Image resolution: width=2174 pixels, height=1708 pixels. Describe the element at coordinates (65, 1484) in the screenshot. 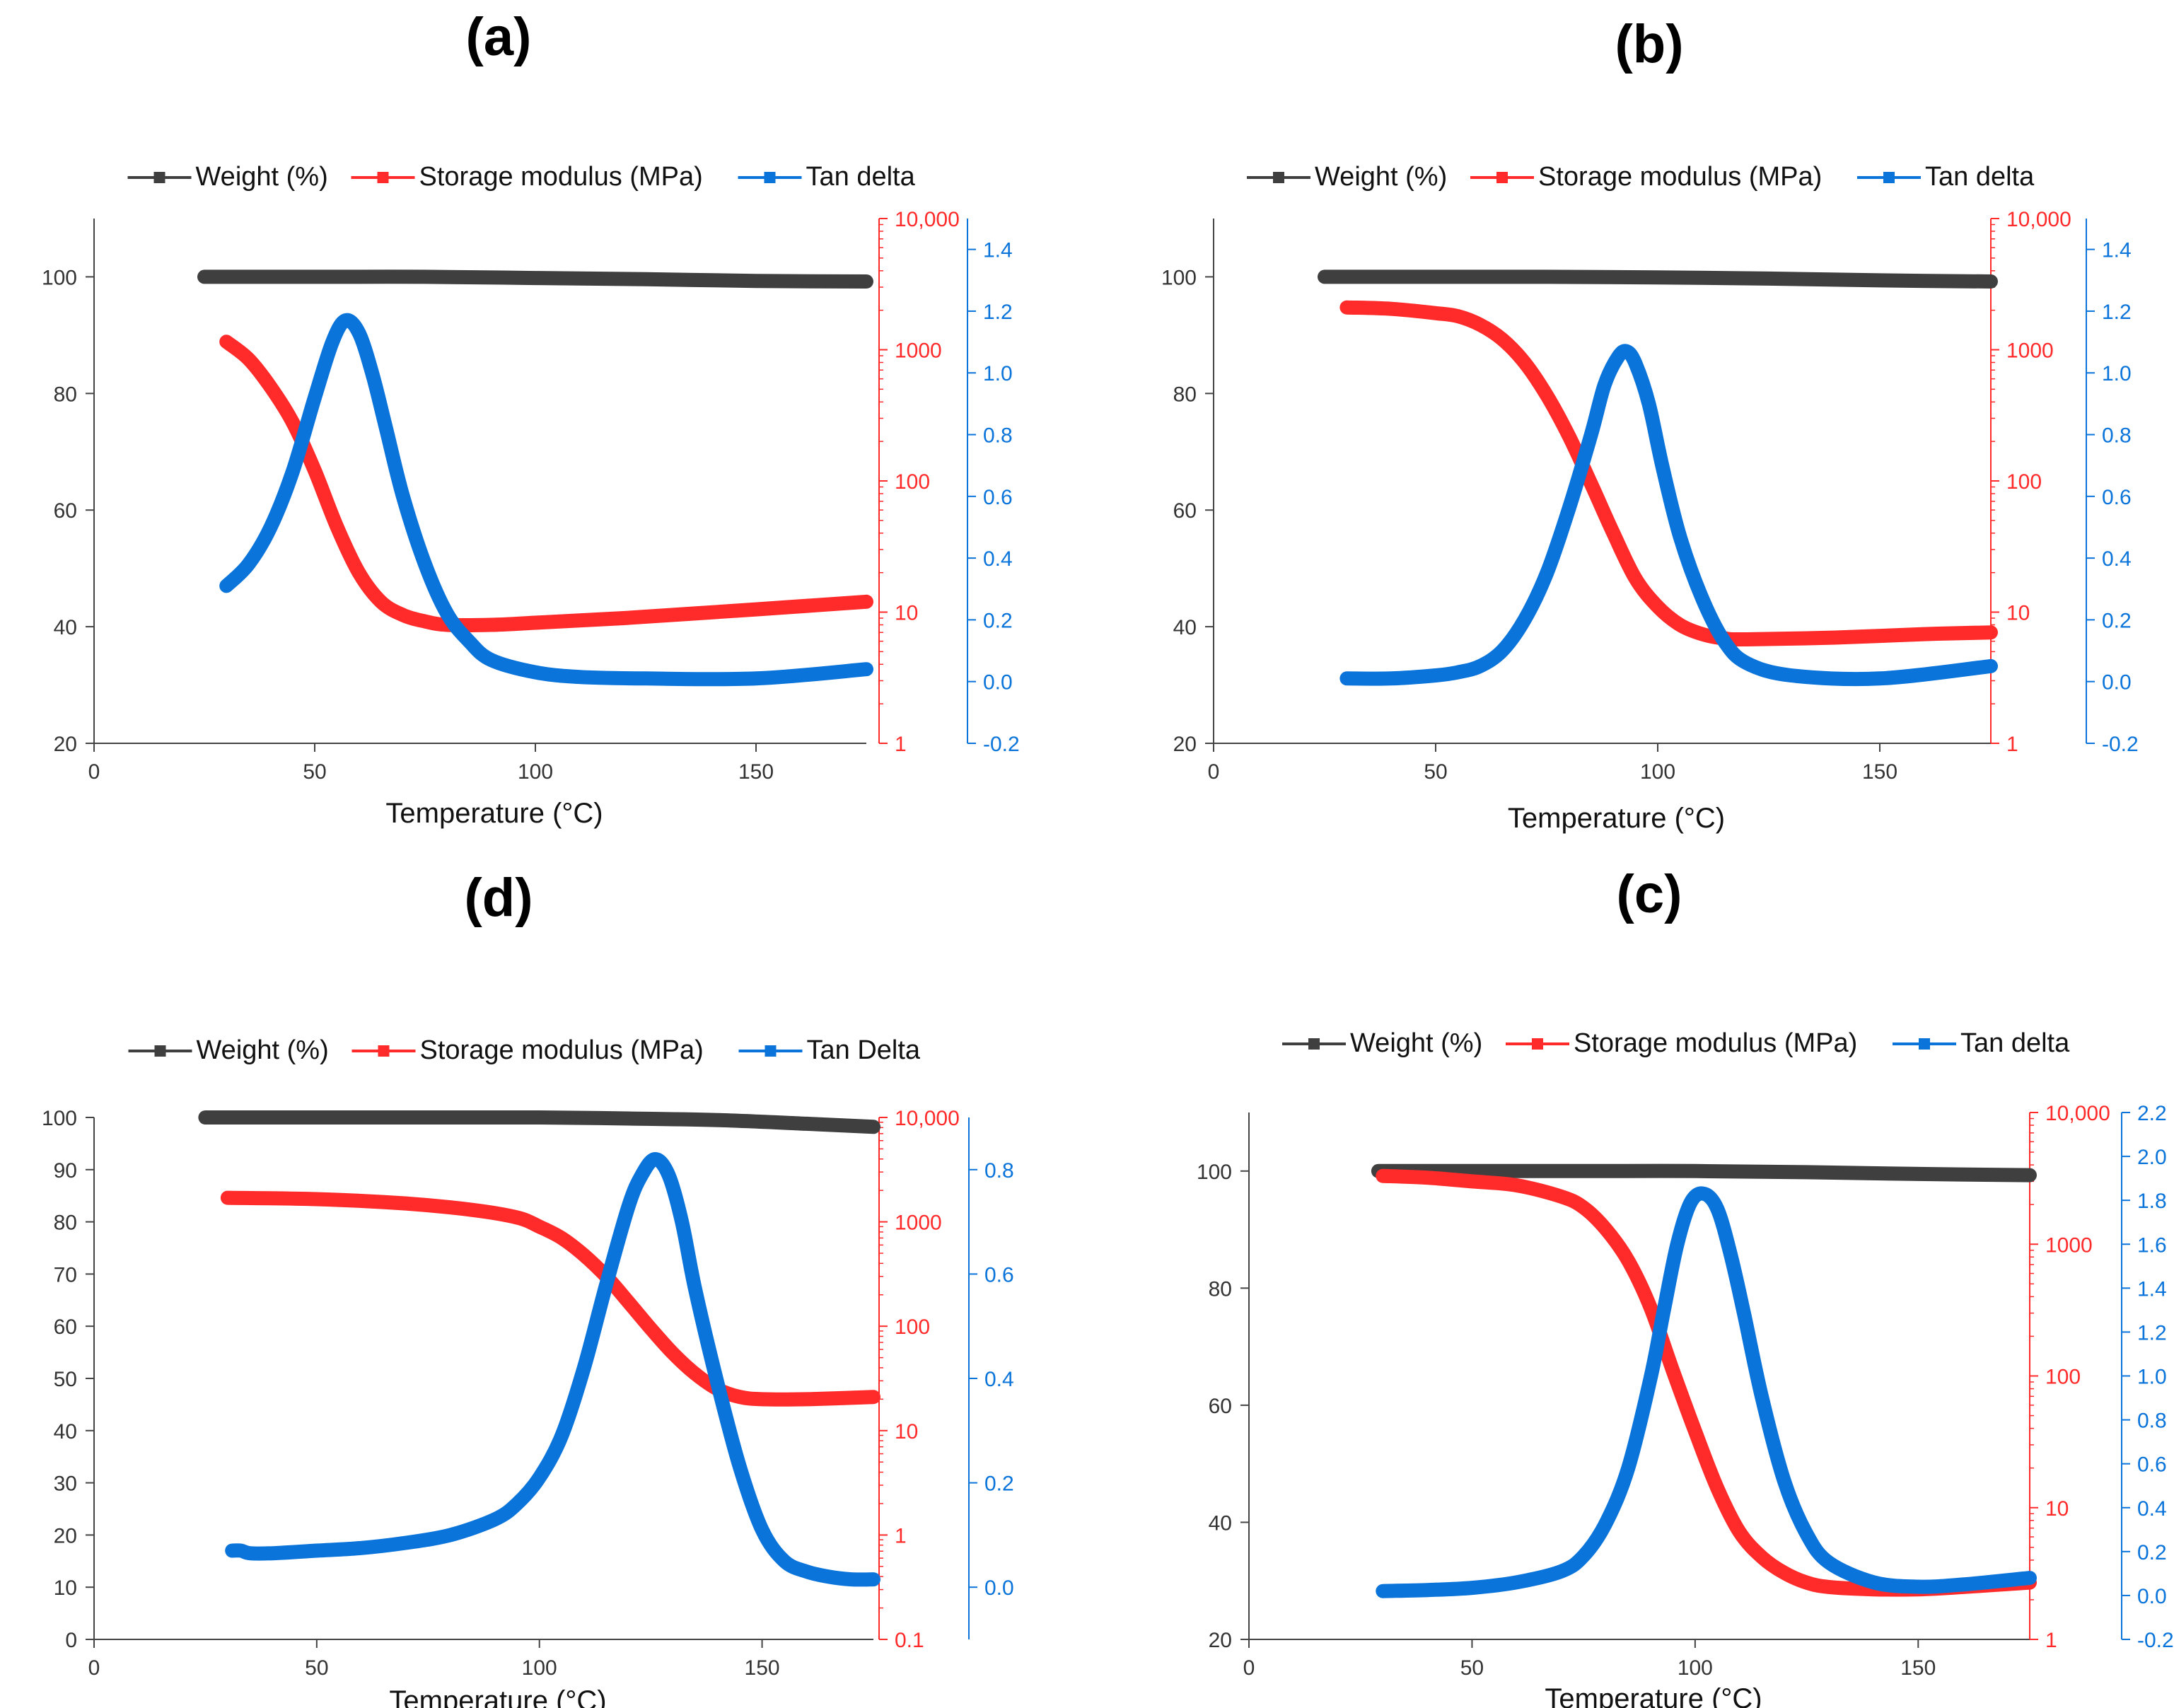

I see `left-tick-label: 30` at that location.